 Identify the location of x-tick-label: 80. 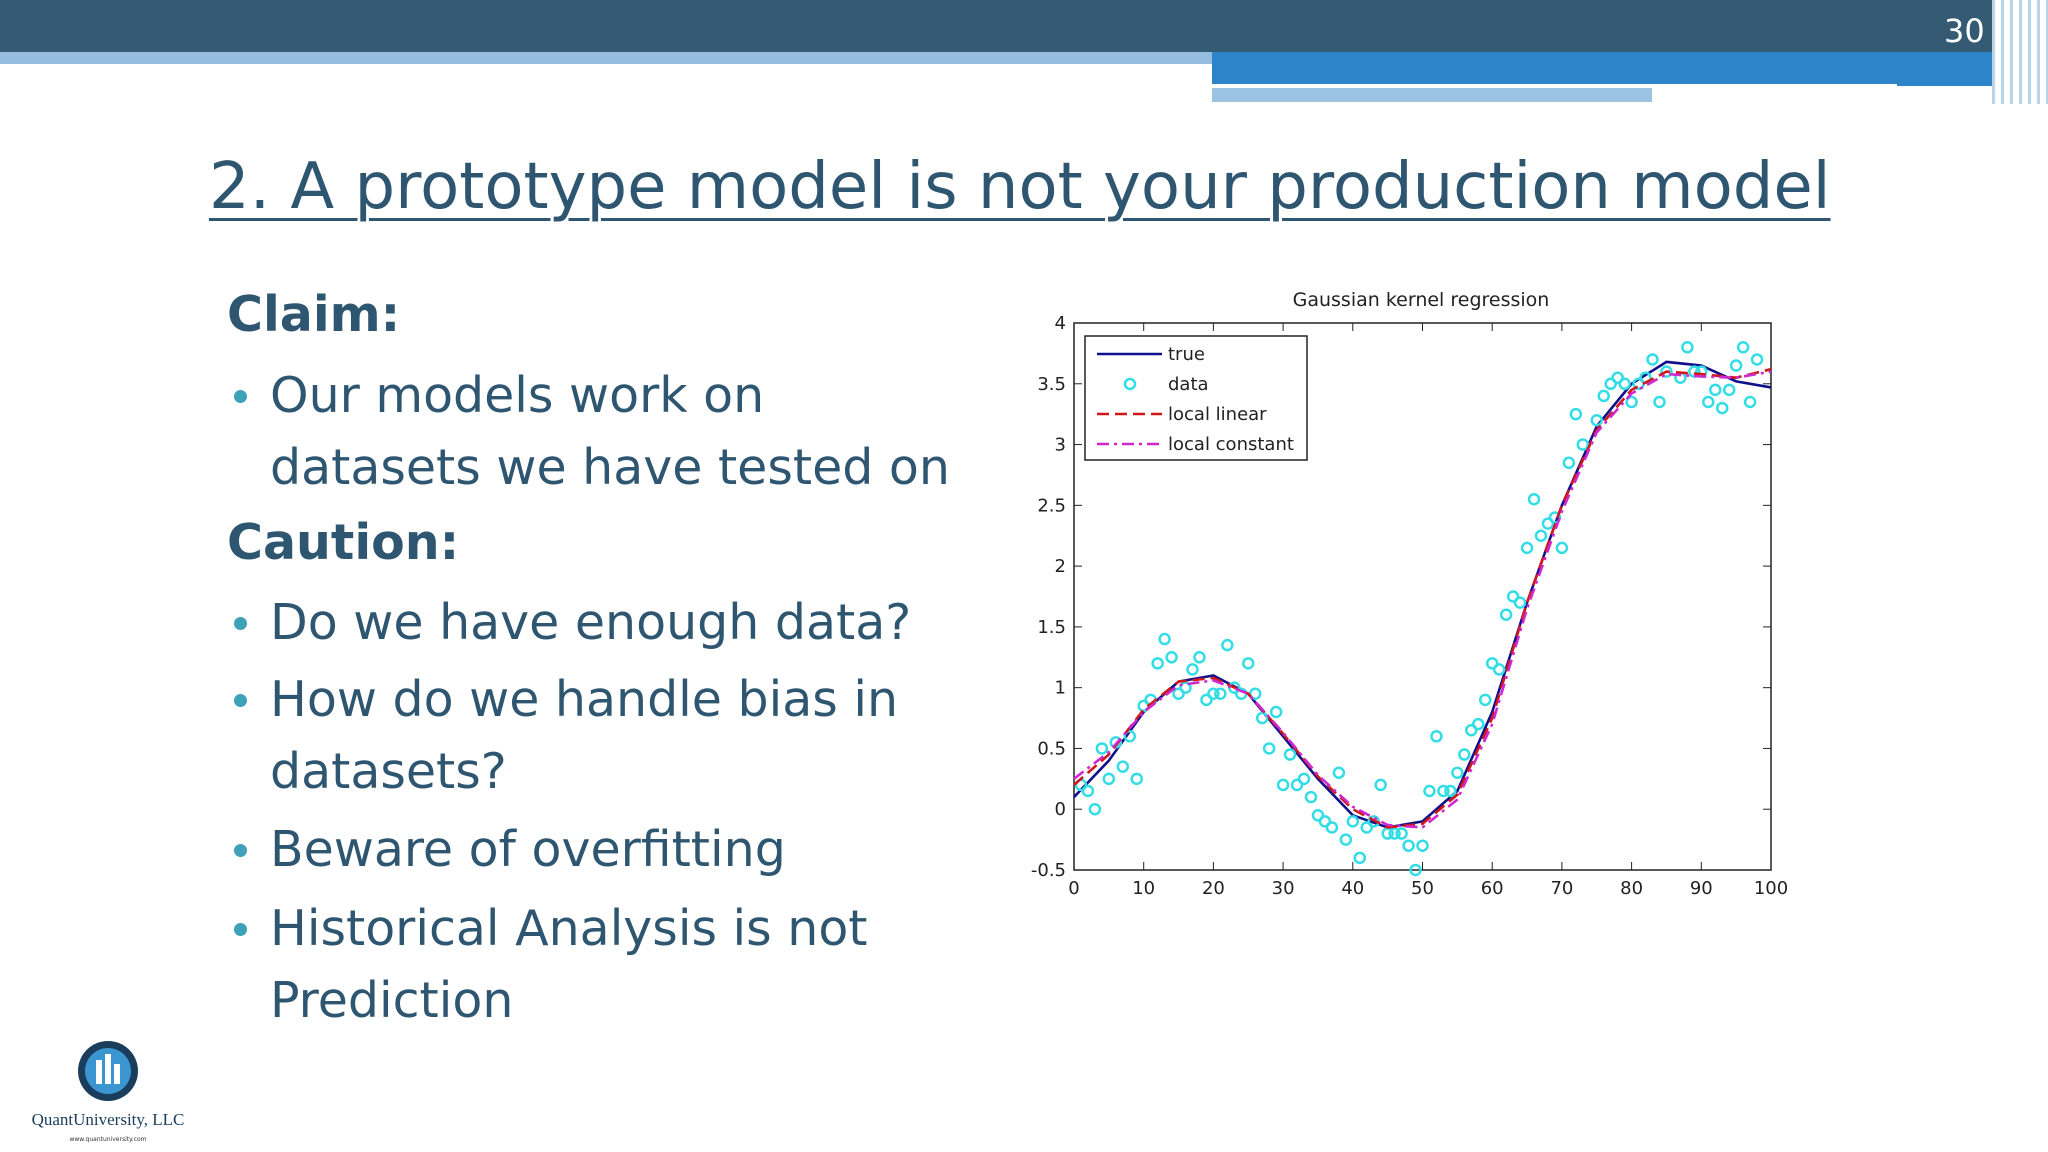
(1631, 888).